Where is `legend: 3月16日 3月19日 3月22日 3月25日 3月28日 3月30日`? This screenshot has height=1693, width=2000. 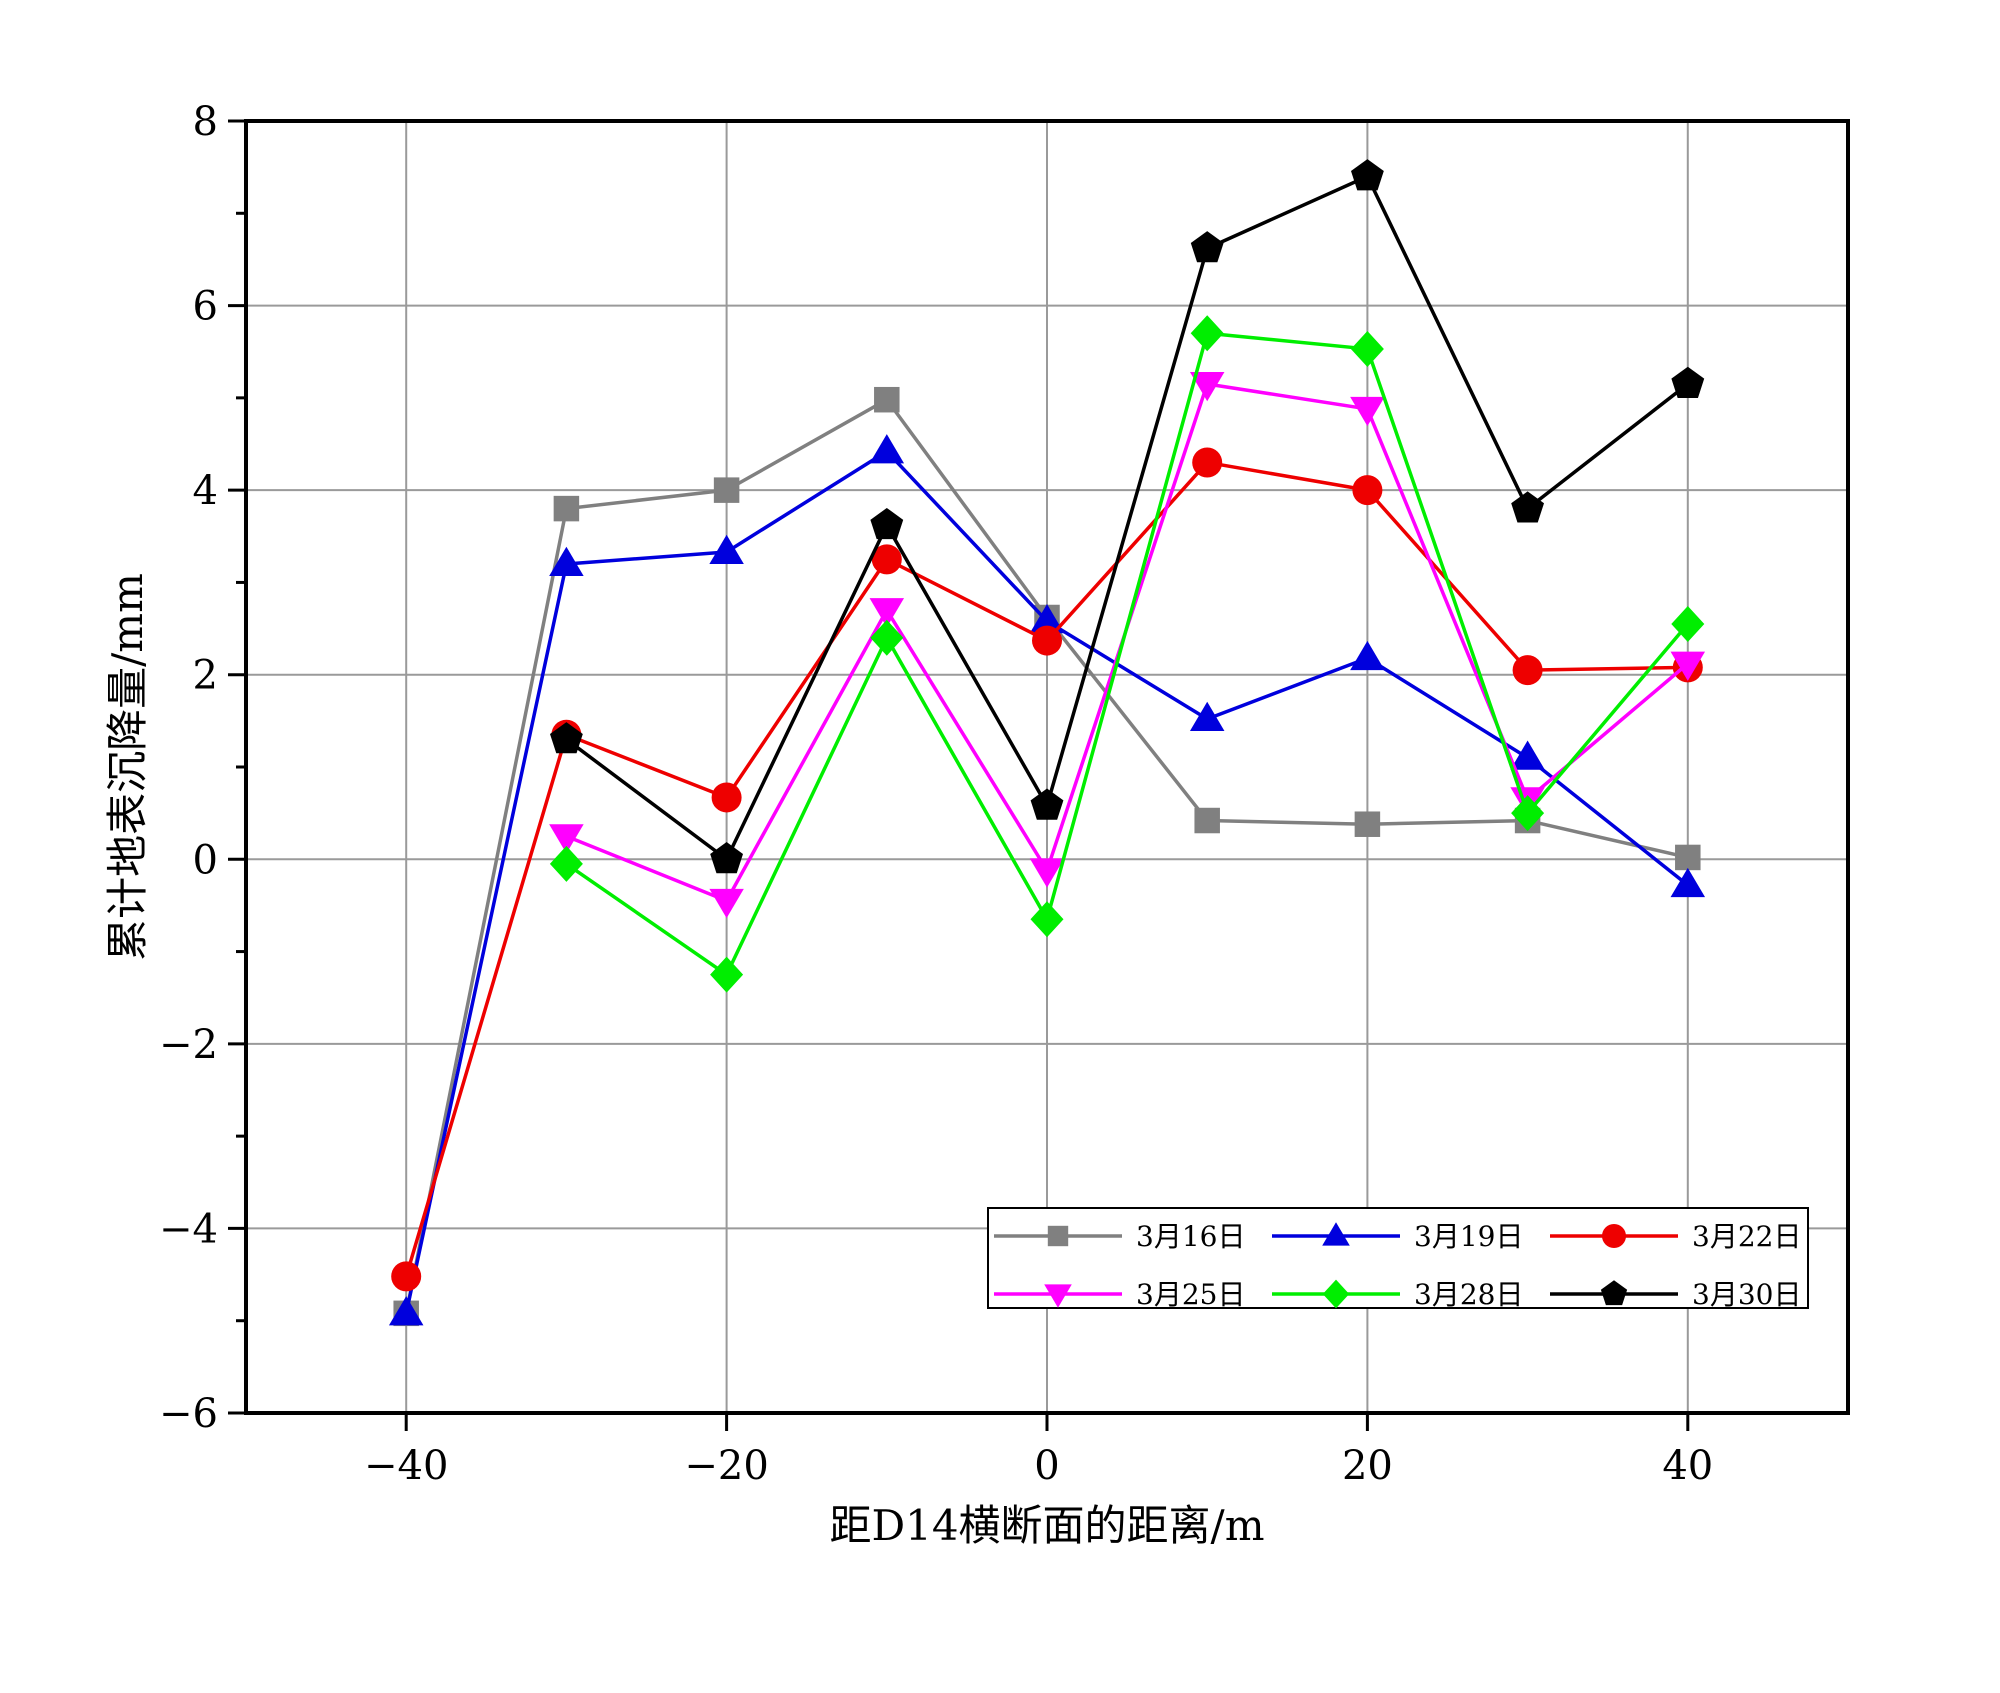 legend: 3月16日 3月19日 3月22日 3月25日 3月28日 3月30日 is located at coordinates (1398, 1259).